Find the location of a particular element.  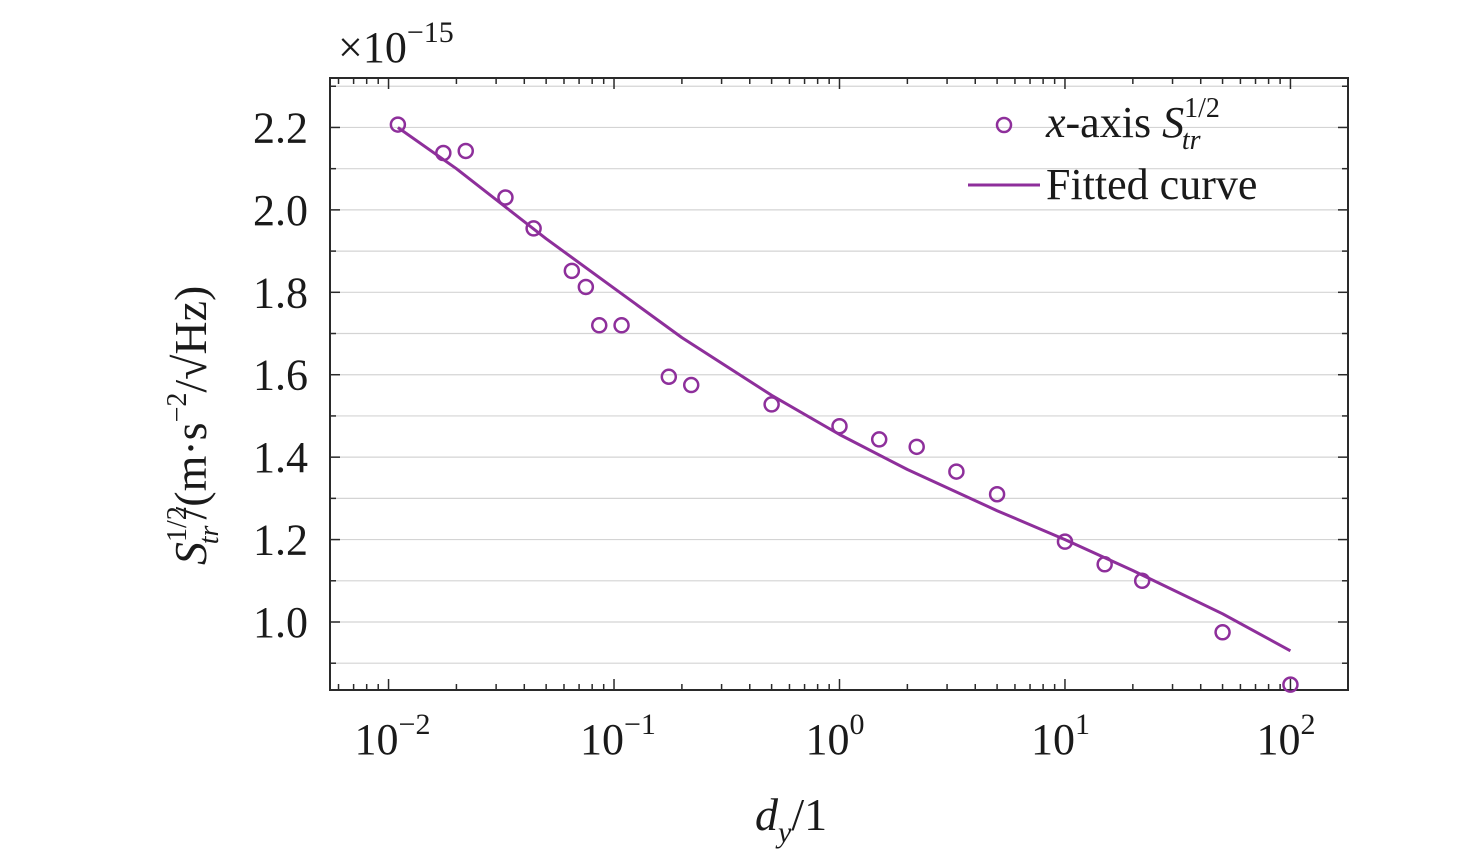

legend-label-sub: tr is located at coordinates (1191, 140).